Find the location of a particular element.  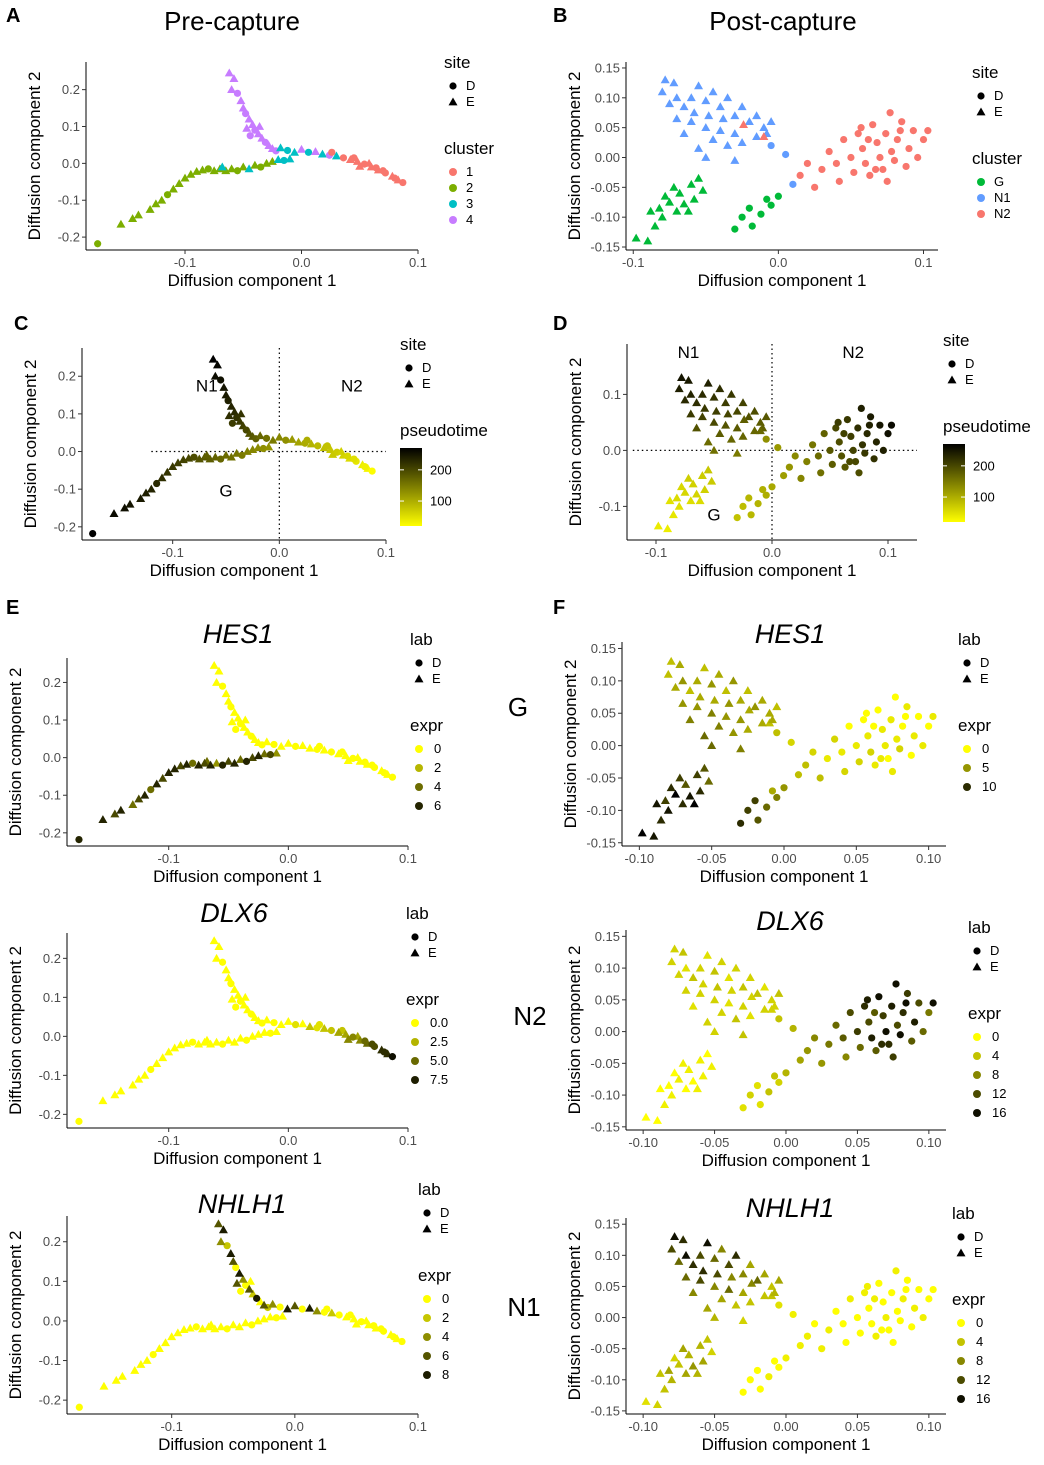

y-tick-label: -0.10 is located at coordinates (605, 217).